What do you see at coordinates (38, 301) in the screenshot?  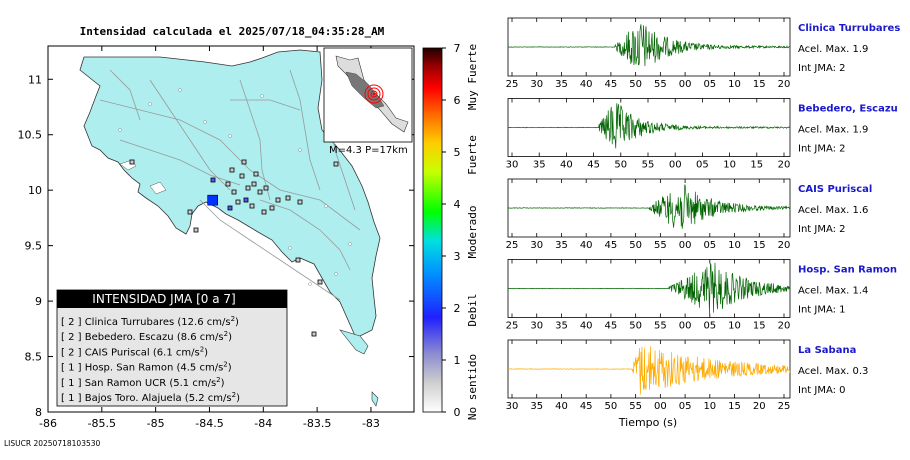 I see `map-ytick-label: 9` at bounding box center [38, 301].